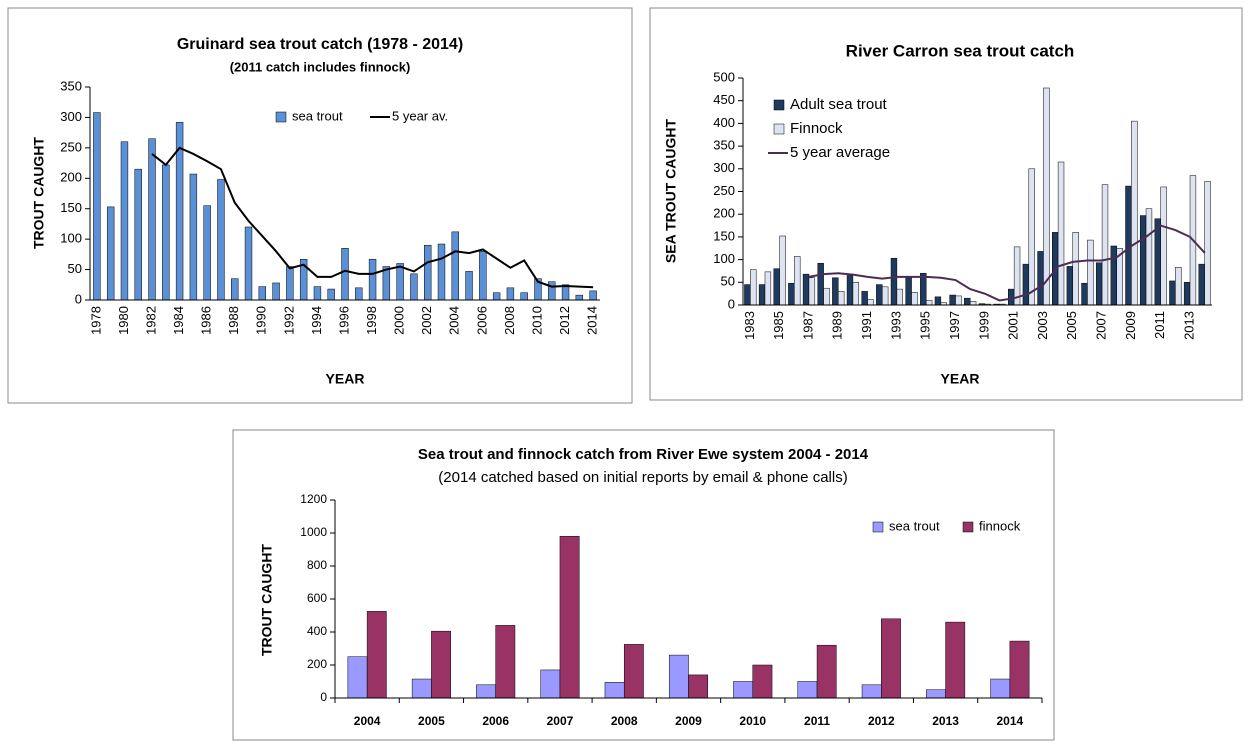 The height and width of the screenshot is (744, 1250). What do you see at coordinates (816, 128) in the screenshot?
I see `legend-label: Finnock` at bounding box center [816, 128].